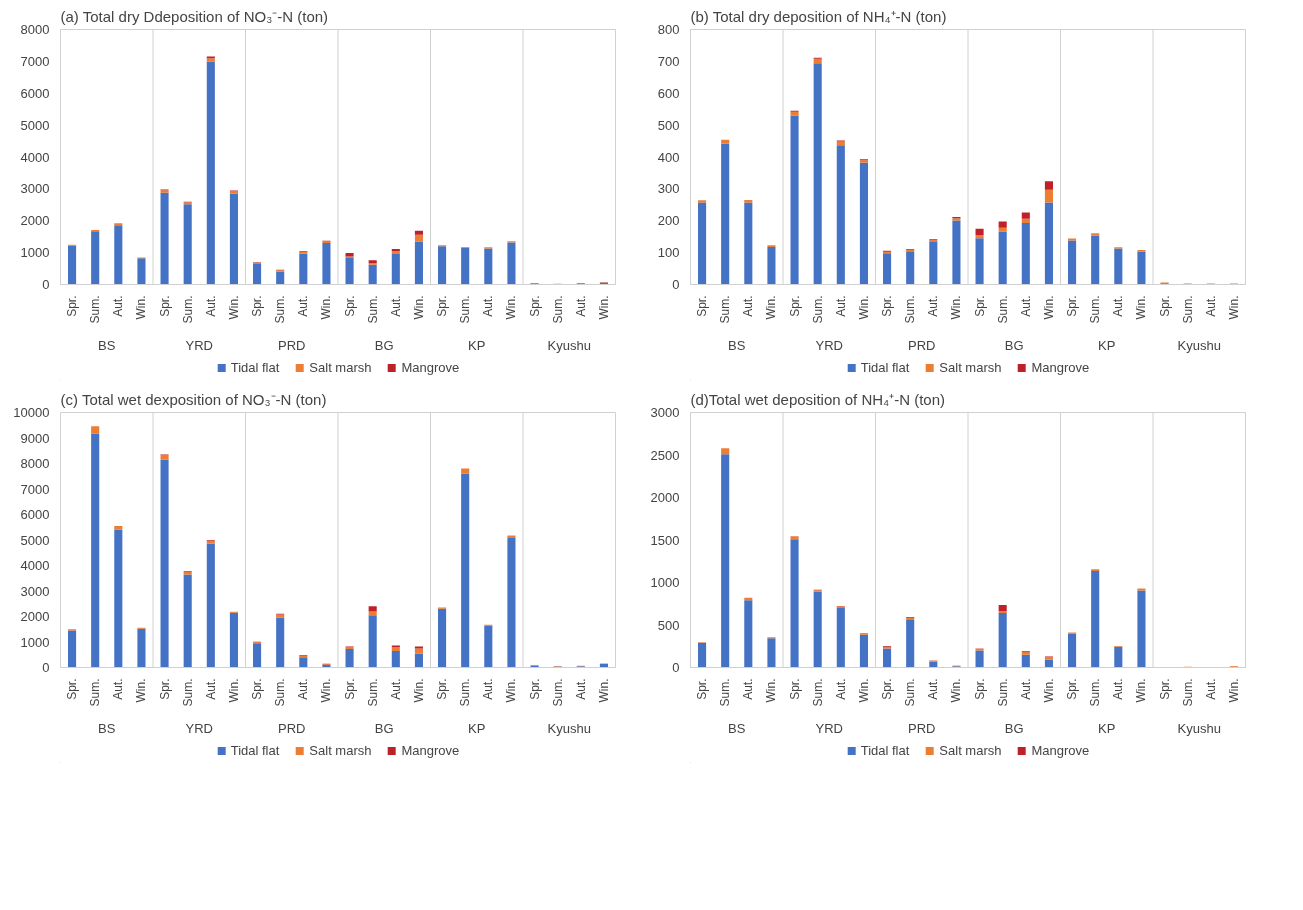  What do you see at coordinates (194, 16) in the screenshot?
I see `chart-title: (a) Total dry Ddeposition of NO₃⁻-N (ton)` at bounding box center [194, 16].